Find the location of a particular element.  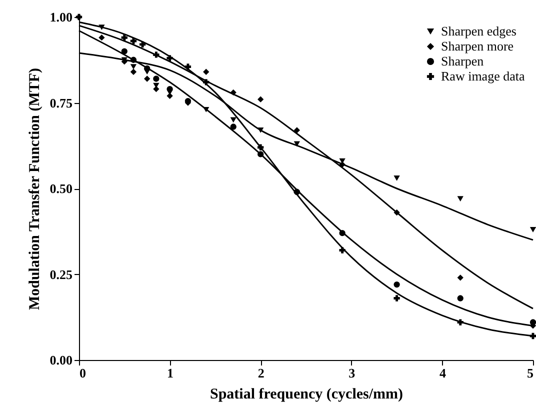

y-tick-label: 0.00 is located at coordinates (61, 360).